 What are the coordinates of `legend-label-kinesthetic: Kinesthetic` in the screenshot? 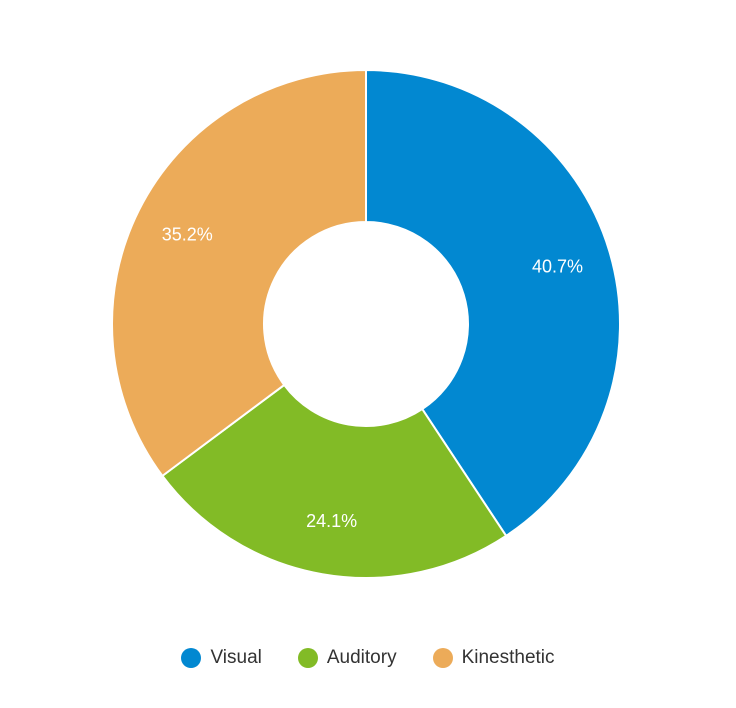 It's located at (508, 657).